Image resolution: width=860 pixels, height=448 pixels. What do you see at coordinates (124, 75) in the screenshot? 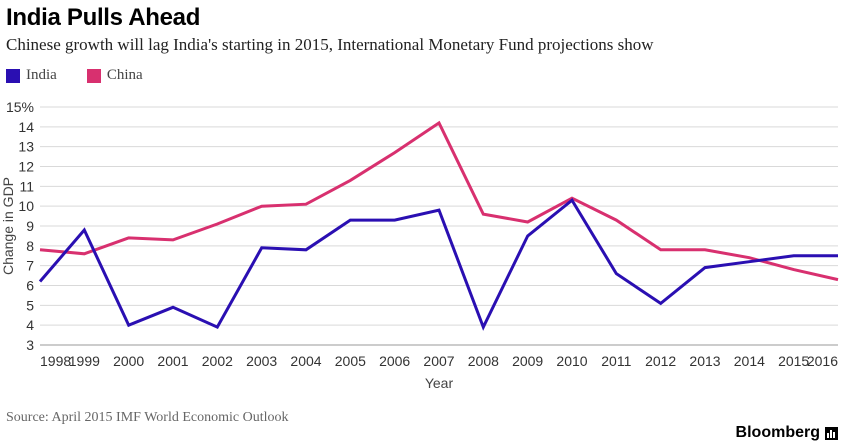
I see `legend-label-china: China` at bounding box center [124, 75].